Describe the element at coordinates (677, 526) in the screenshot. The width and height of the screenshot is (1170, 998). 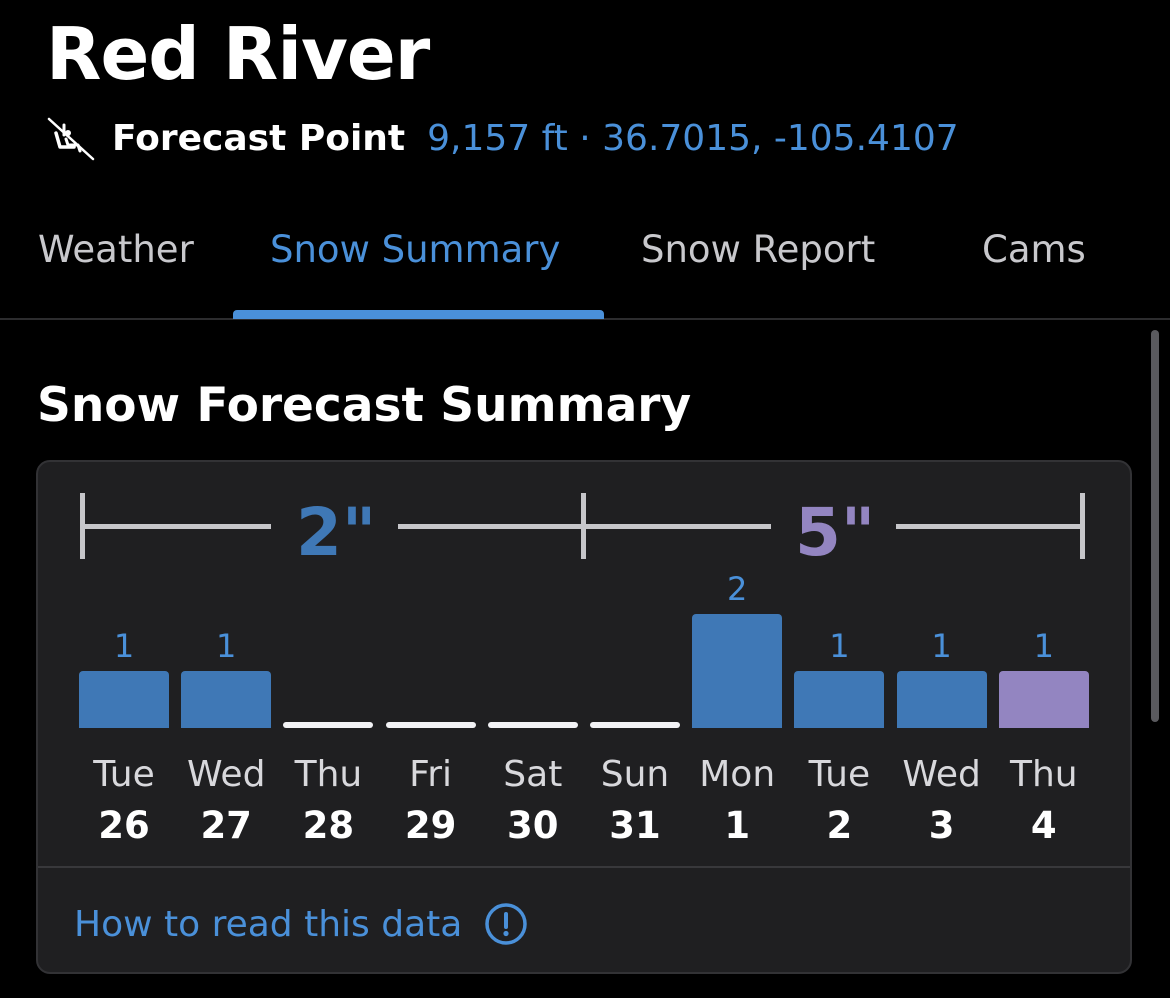
I see `range-line-2a` at that location.